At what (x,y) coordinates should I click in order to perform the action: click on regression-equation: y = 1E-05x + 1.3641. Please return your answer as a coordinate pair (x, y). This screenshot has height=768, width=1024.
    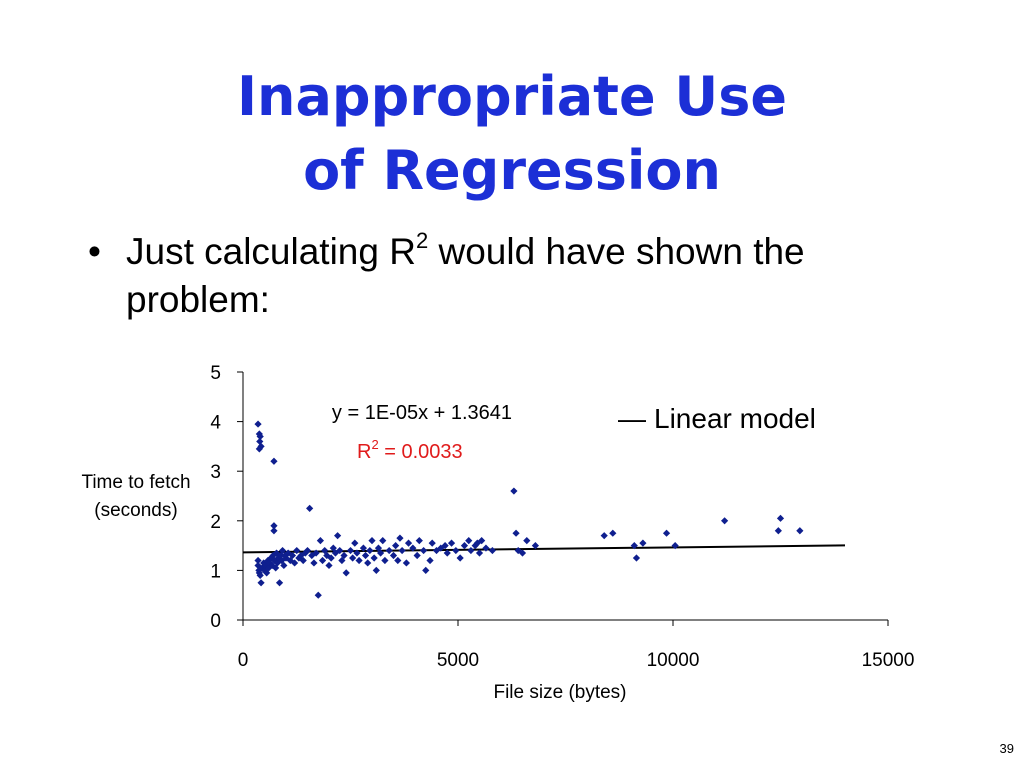
    Looking at the image, I should click on (422, 413).